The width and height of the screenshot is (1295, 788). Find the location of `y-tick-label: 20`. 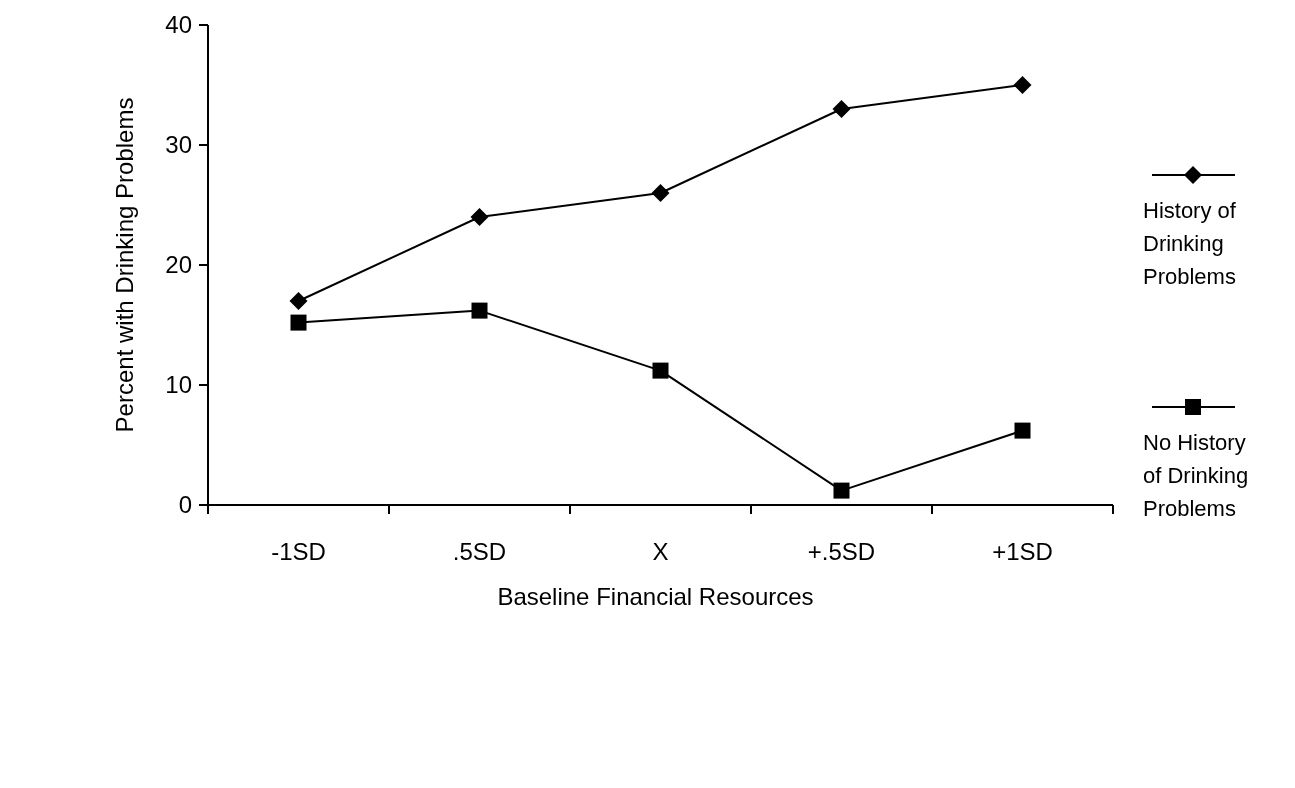

y-tick-label: 20 is located at coordinates (178, 265).